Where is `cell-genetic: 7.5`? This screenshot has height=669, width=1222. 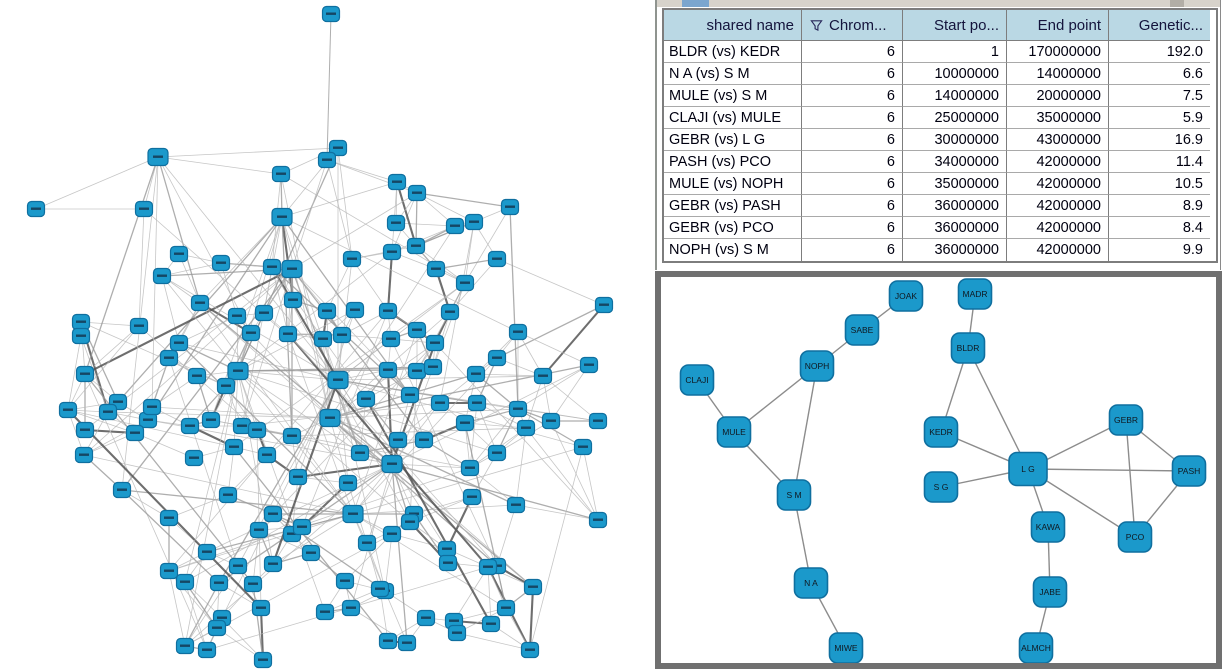
cell-genetic: 7.5 is located at coordinates (1159, 96).